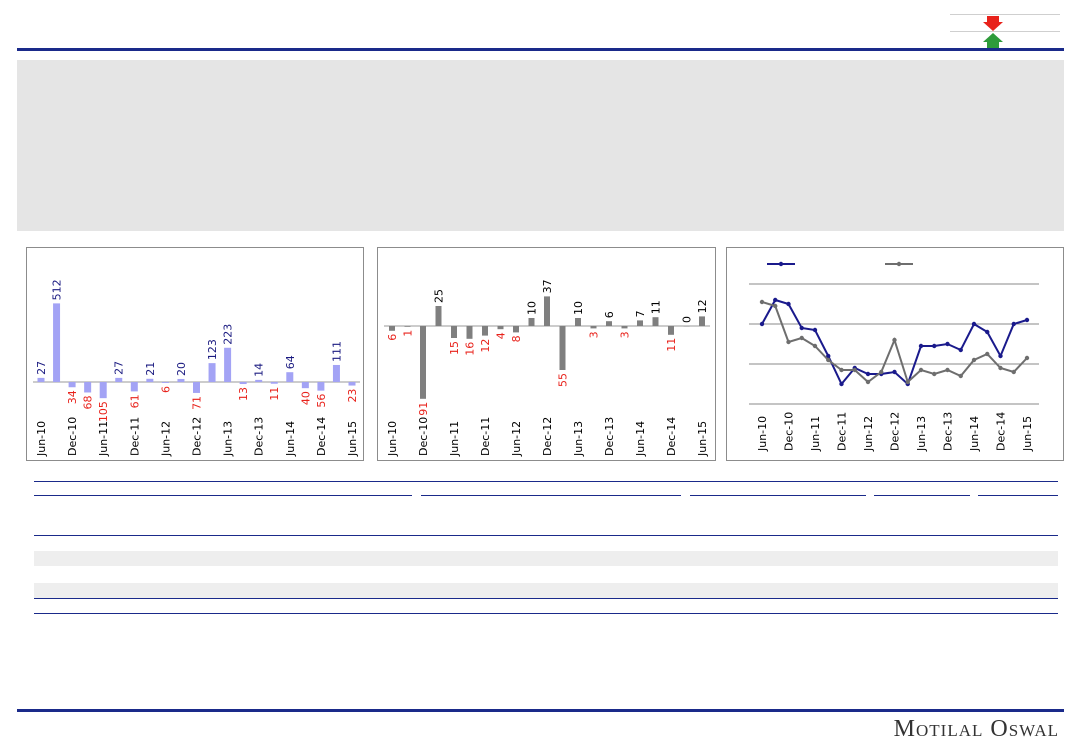  What do you see at coordinates (993, 41) in the screenshot?
I see `green-up-arrow-icon` at bounding box center [993, 41].